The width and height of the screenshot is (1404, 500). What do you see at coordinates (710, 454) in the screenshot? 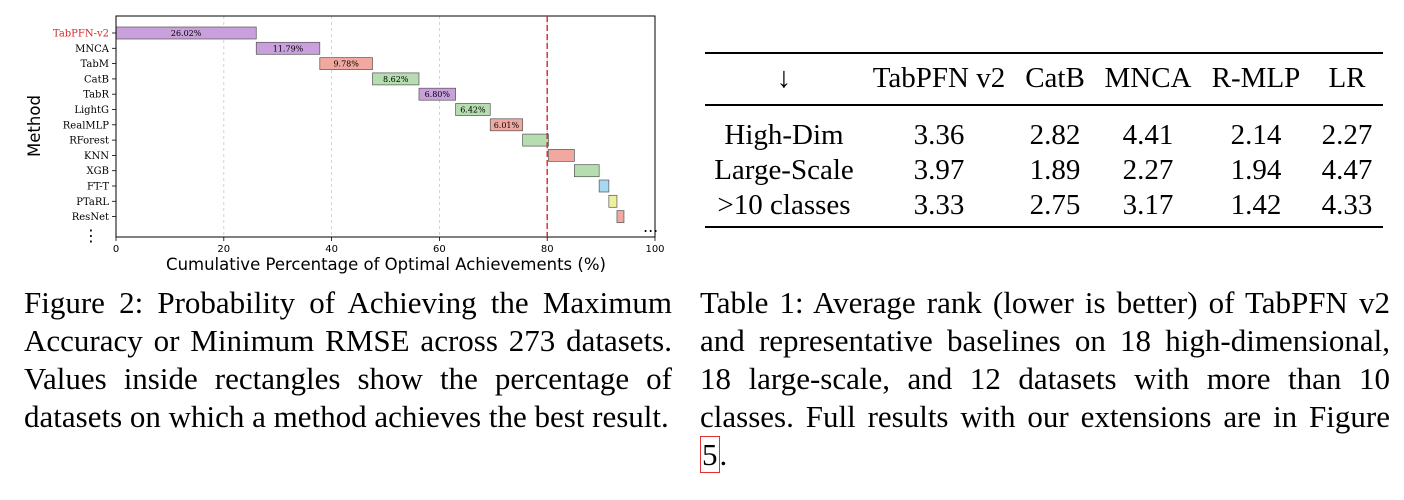
I see `figure-reference-link: 5` at bounding box center [710, 454].